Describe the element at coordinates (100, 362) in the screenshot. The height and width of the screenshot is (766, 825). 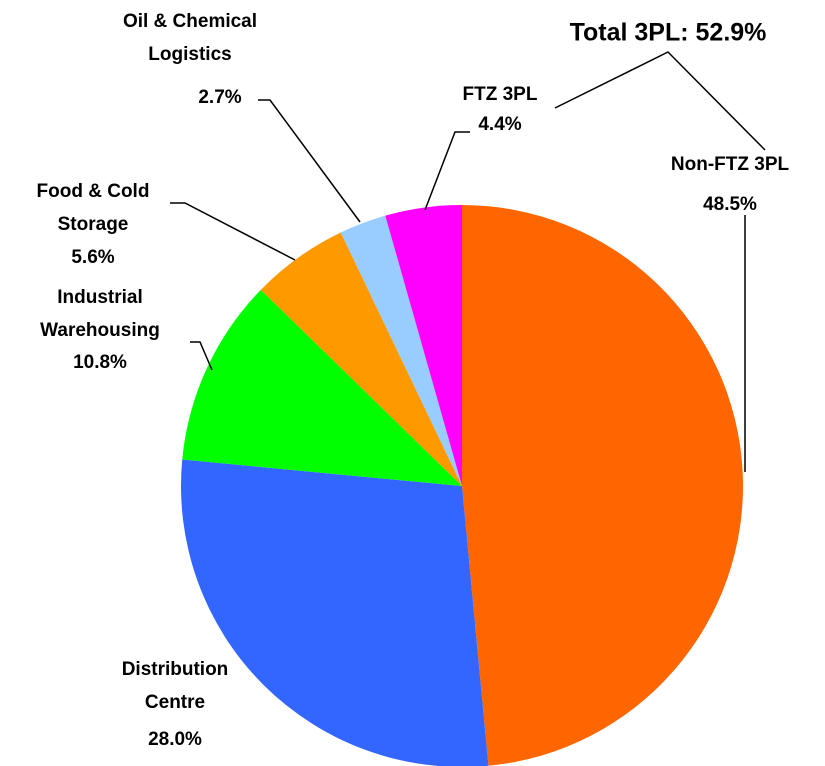
I see `value-label: 10.8%` at that location.